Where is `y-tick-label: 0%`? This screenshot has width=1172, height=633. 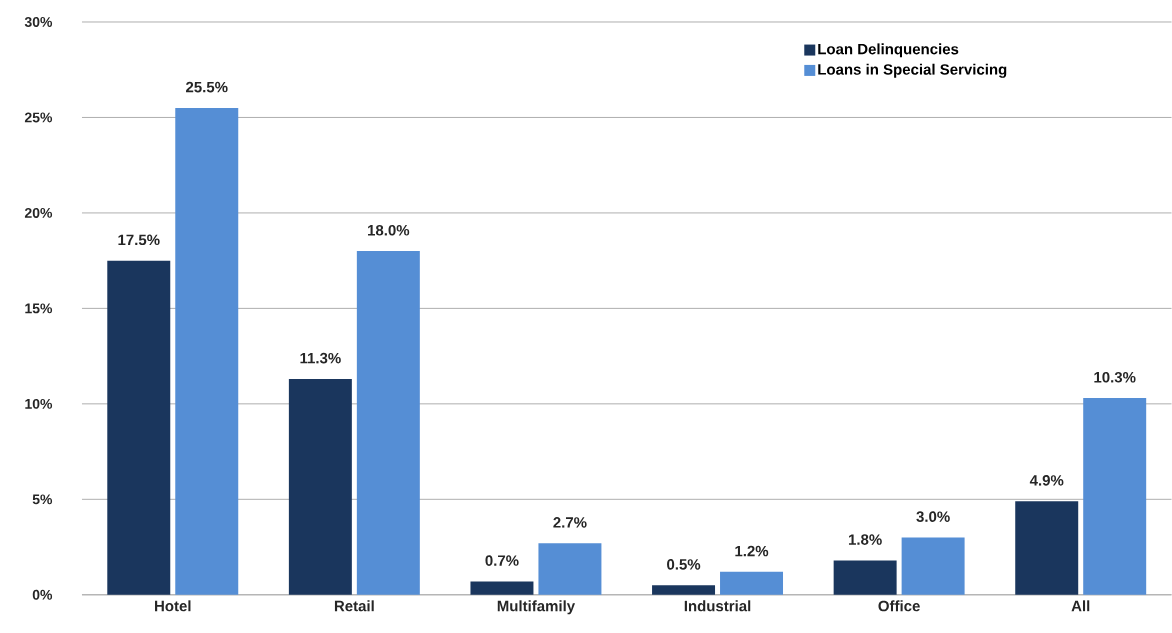
y-tick-label: 0% is located at coordinates (42, 594).